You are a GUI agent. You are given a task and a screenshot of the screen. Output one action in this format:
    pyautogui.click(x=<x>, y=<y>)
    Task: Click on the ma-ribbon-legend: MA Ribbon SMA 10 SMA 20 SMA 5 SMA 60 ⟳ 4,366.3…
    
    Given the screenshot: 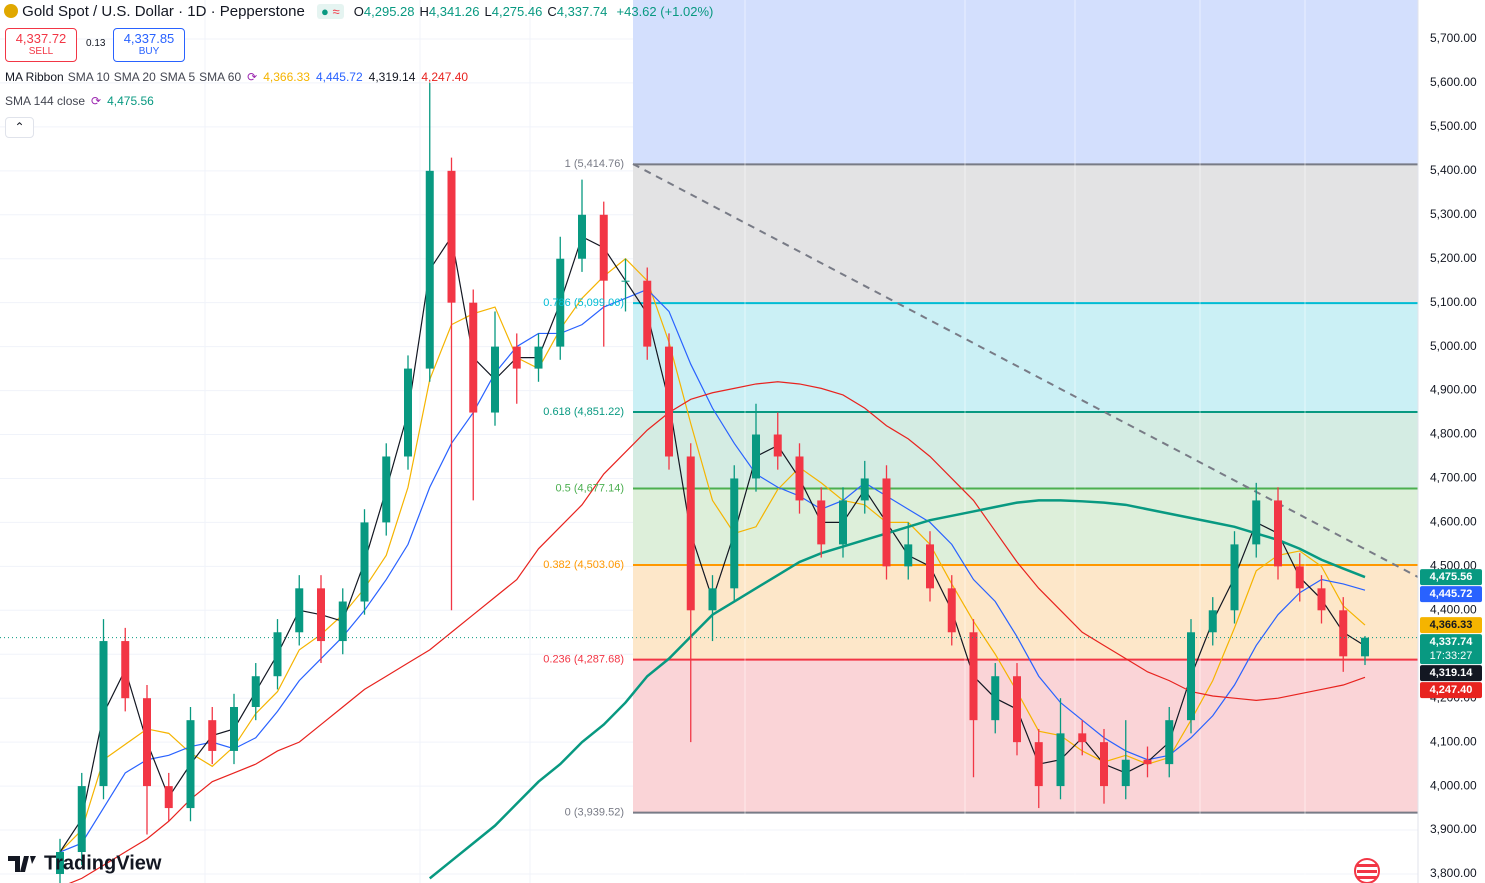 What is the action you would take?
    pyautogui.click(x=239, y=77)
    